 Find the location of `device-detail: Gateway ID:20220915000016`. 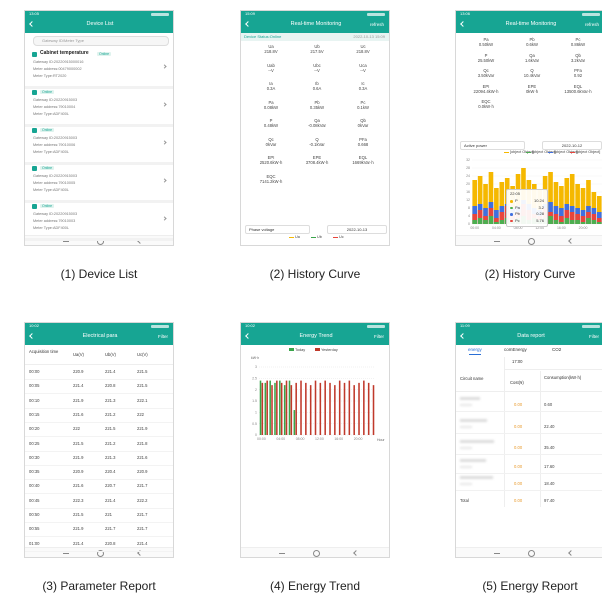

device-detail: Gateway ID:20220915000016 is located at coordinates (58, 62).